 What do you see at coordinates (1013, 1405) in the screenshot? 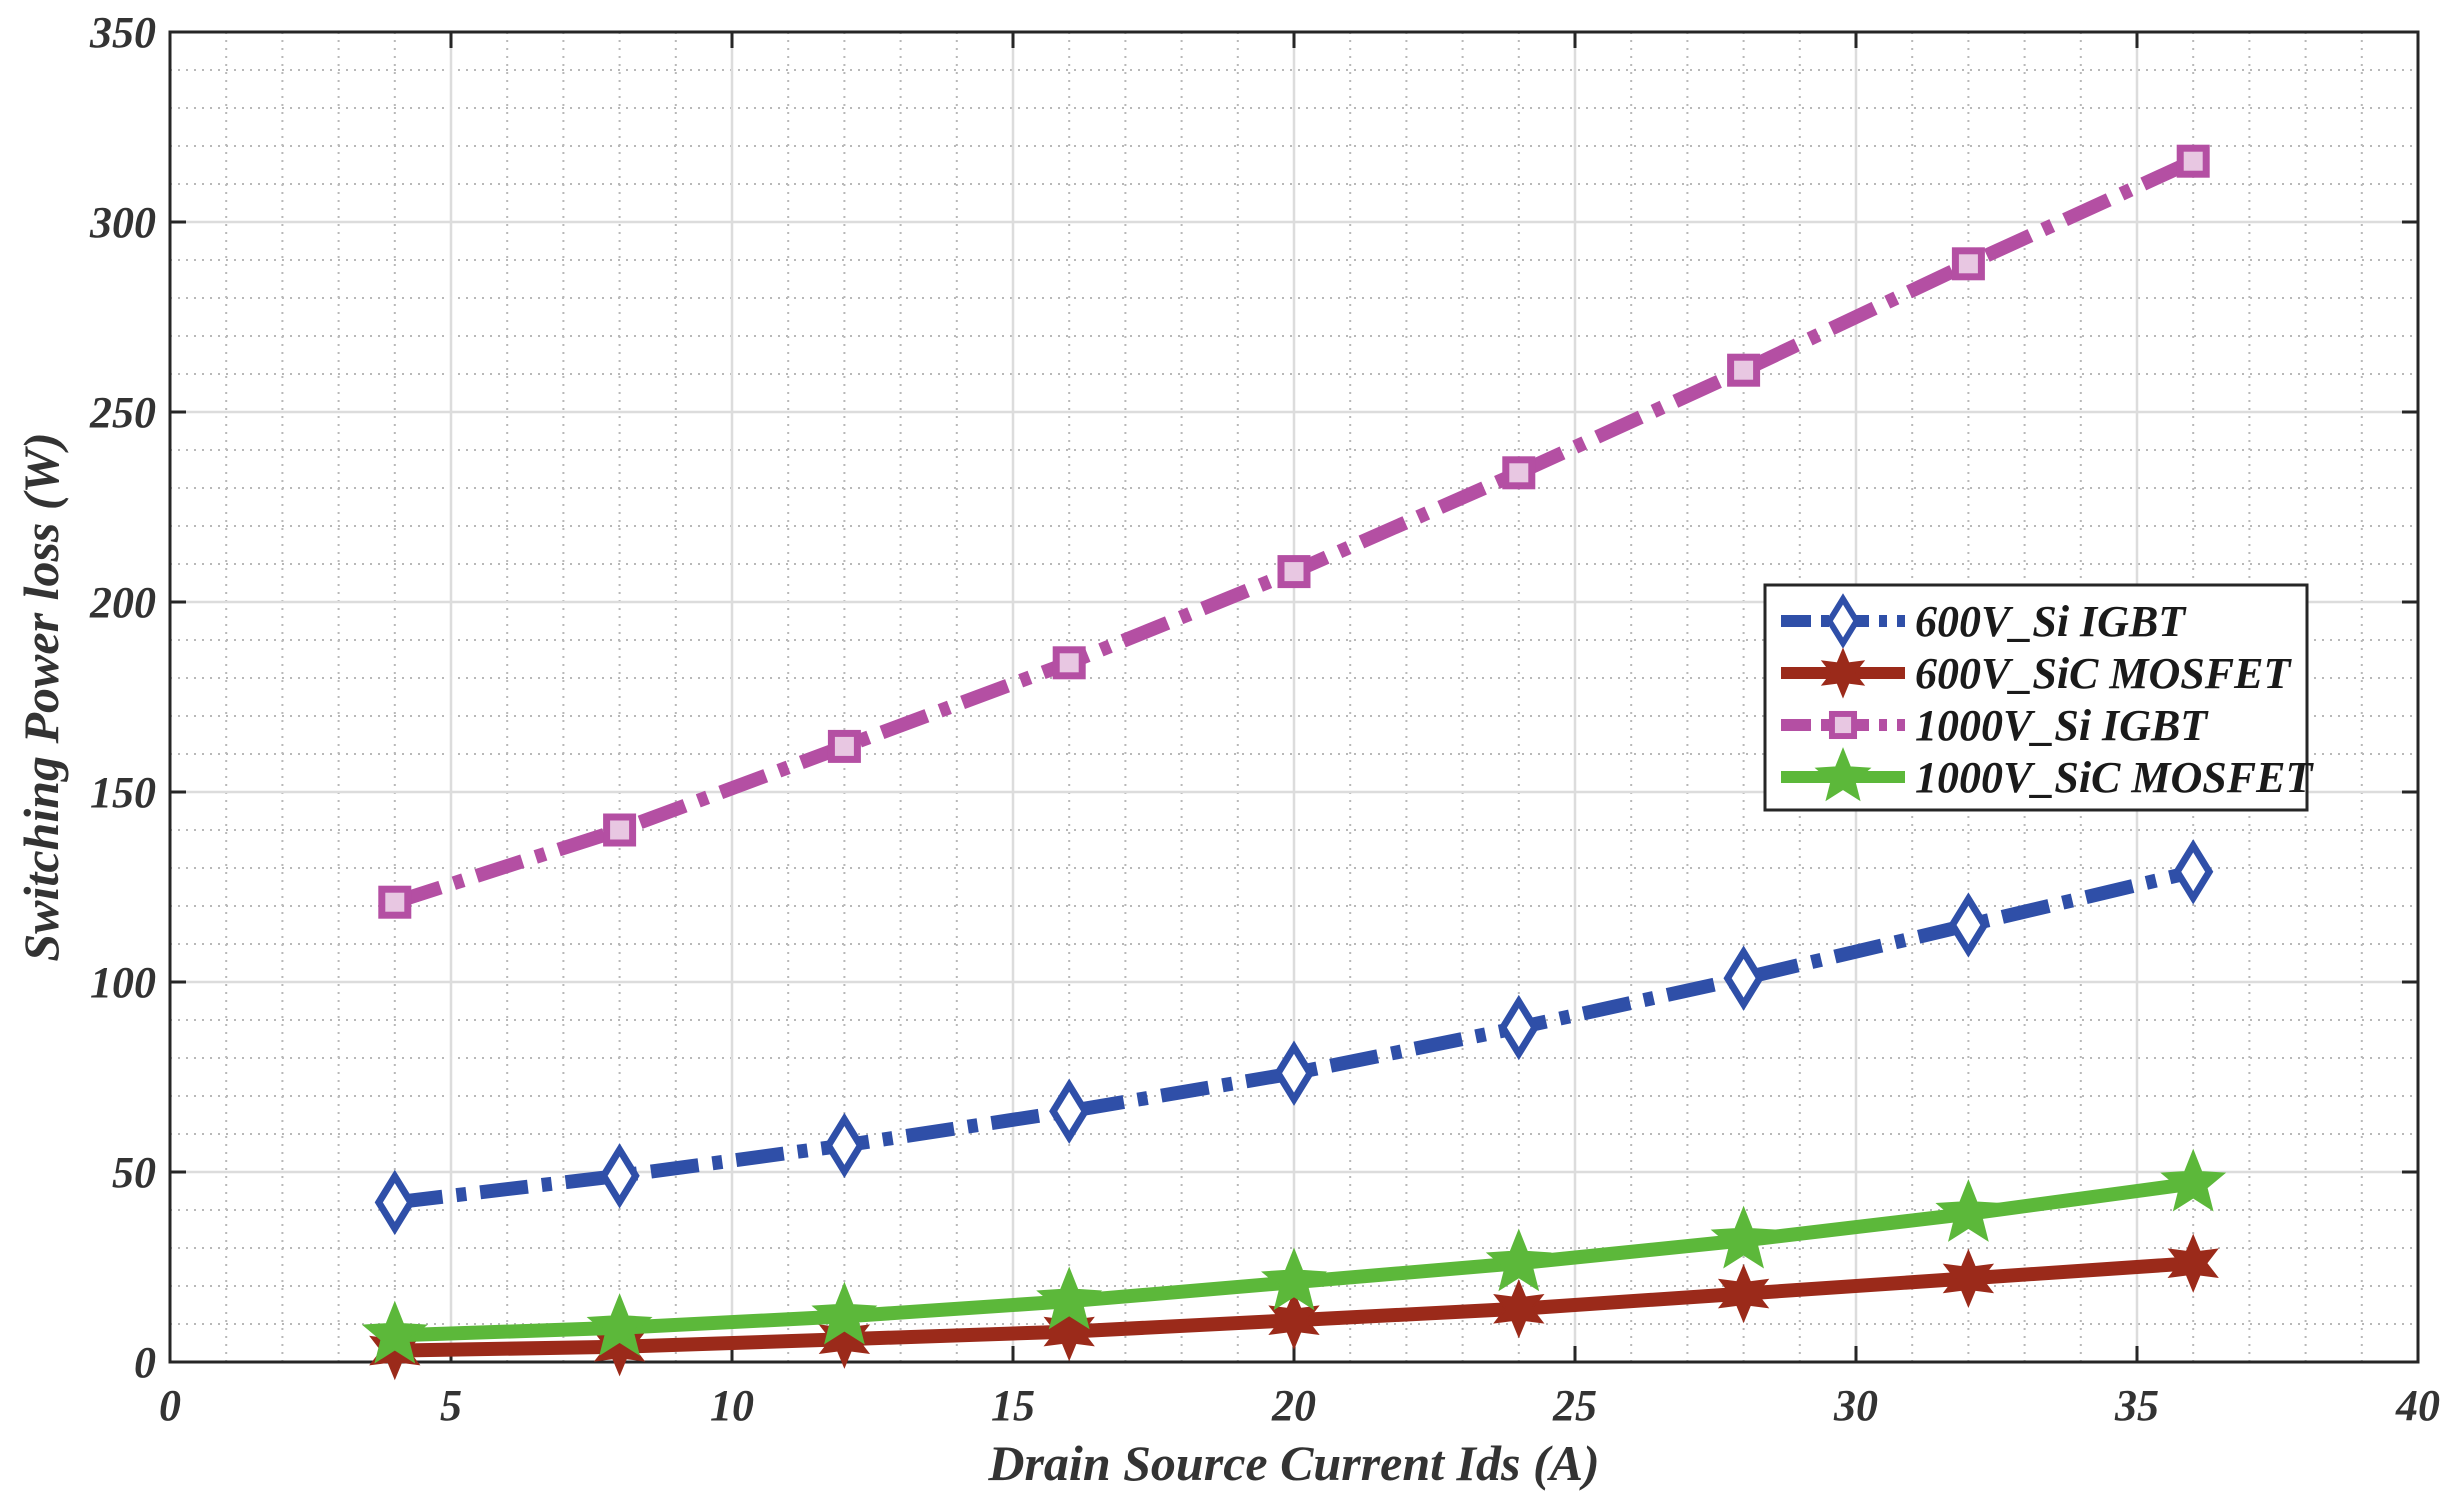
I see `x-tick-label: 15` at bounding box center [1013, 1405].